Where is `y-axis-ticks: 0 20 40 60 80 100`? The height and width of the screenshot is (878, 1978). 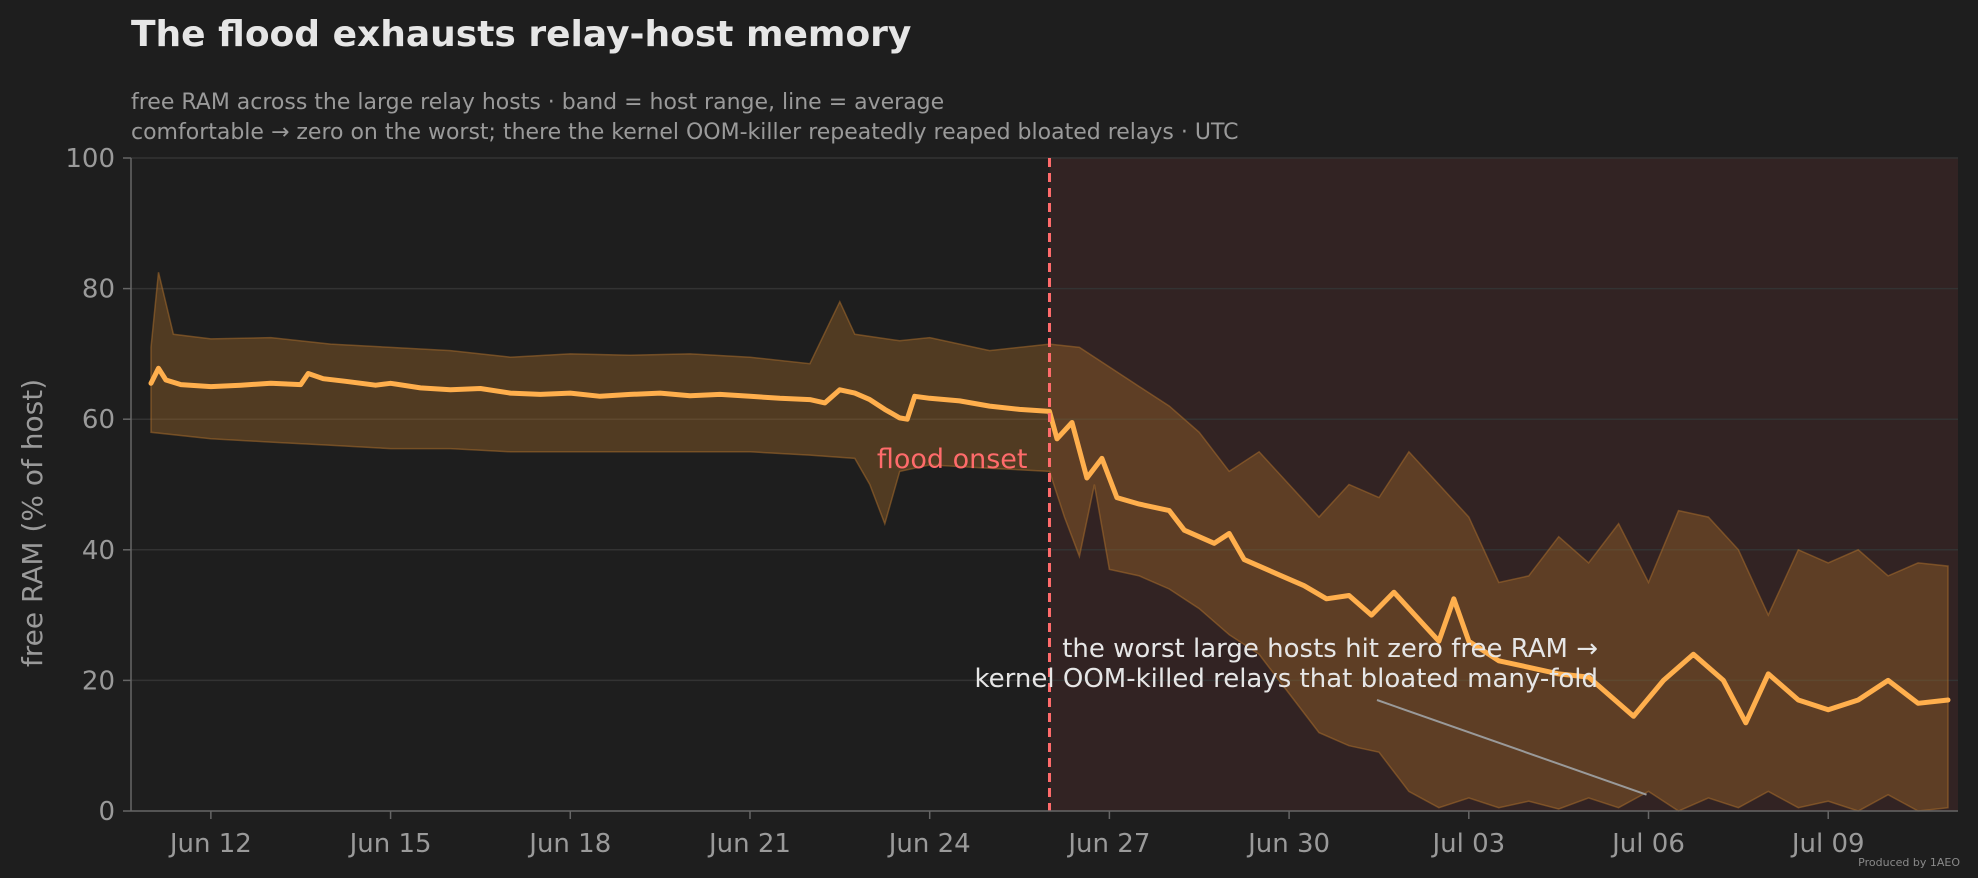 y-axis-ticks: 0 20 40 60 80 100 is located at coordinates (98, 485).